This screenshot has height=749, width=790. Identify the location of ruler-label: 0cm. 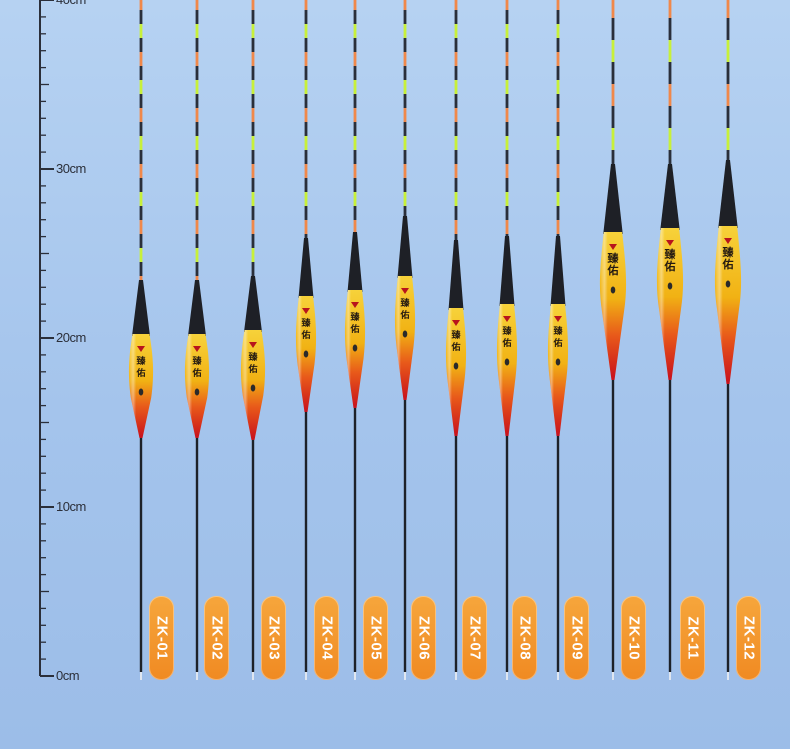
(68, 675).